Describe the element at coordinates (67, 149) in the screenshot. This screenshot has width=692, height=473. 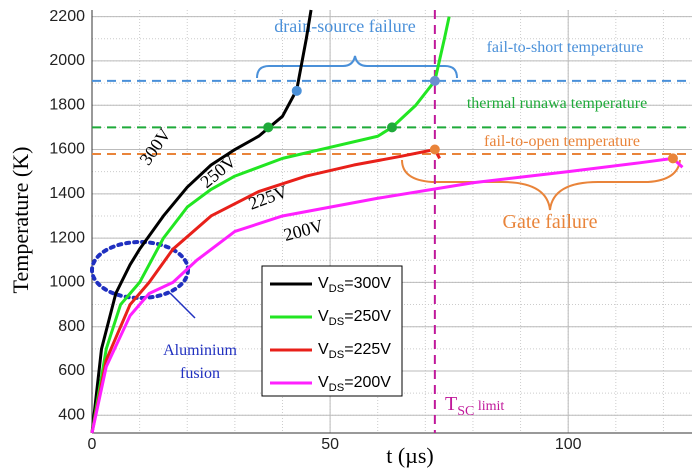
I see `y-tick-label: 1600` at that location.